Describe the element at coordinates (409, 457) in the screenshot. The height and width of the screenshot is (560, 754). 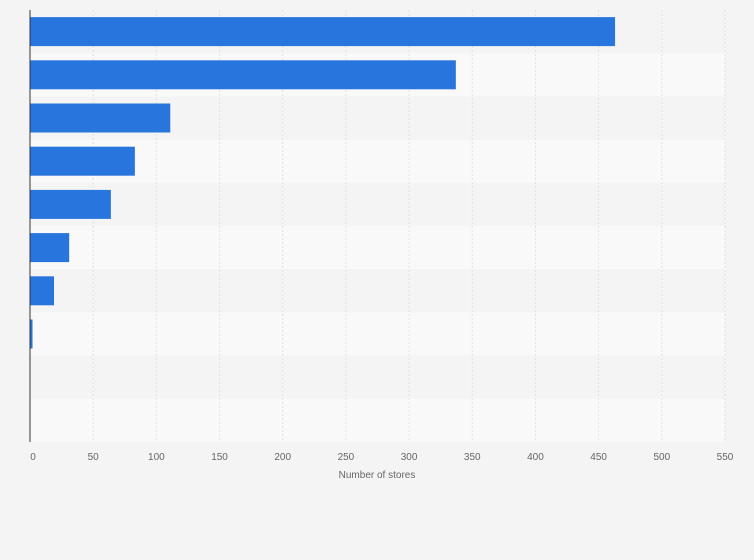
I see `x-tick-label: 300` at that location.